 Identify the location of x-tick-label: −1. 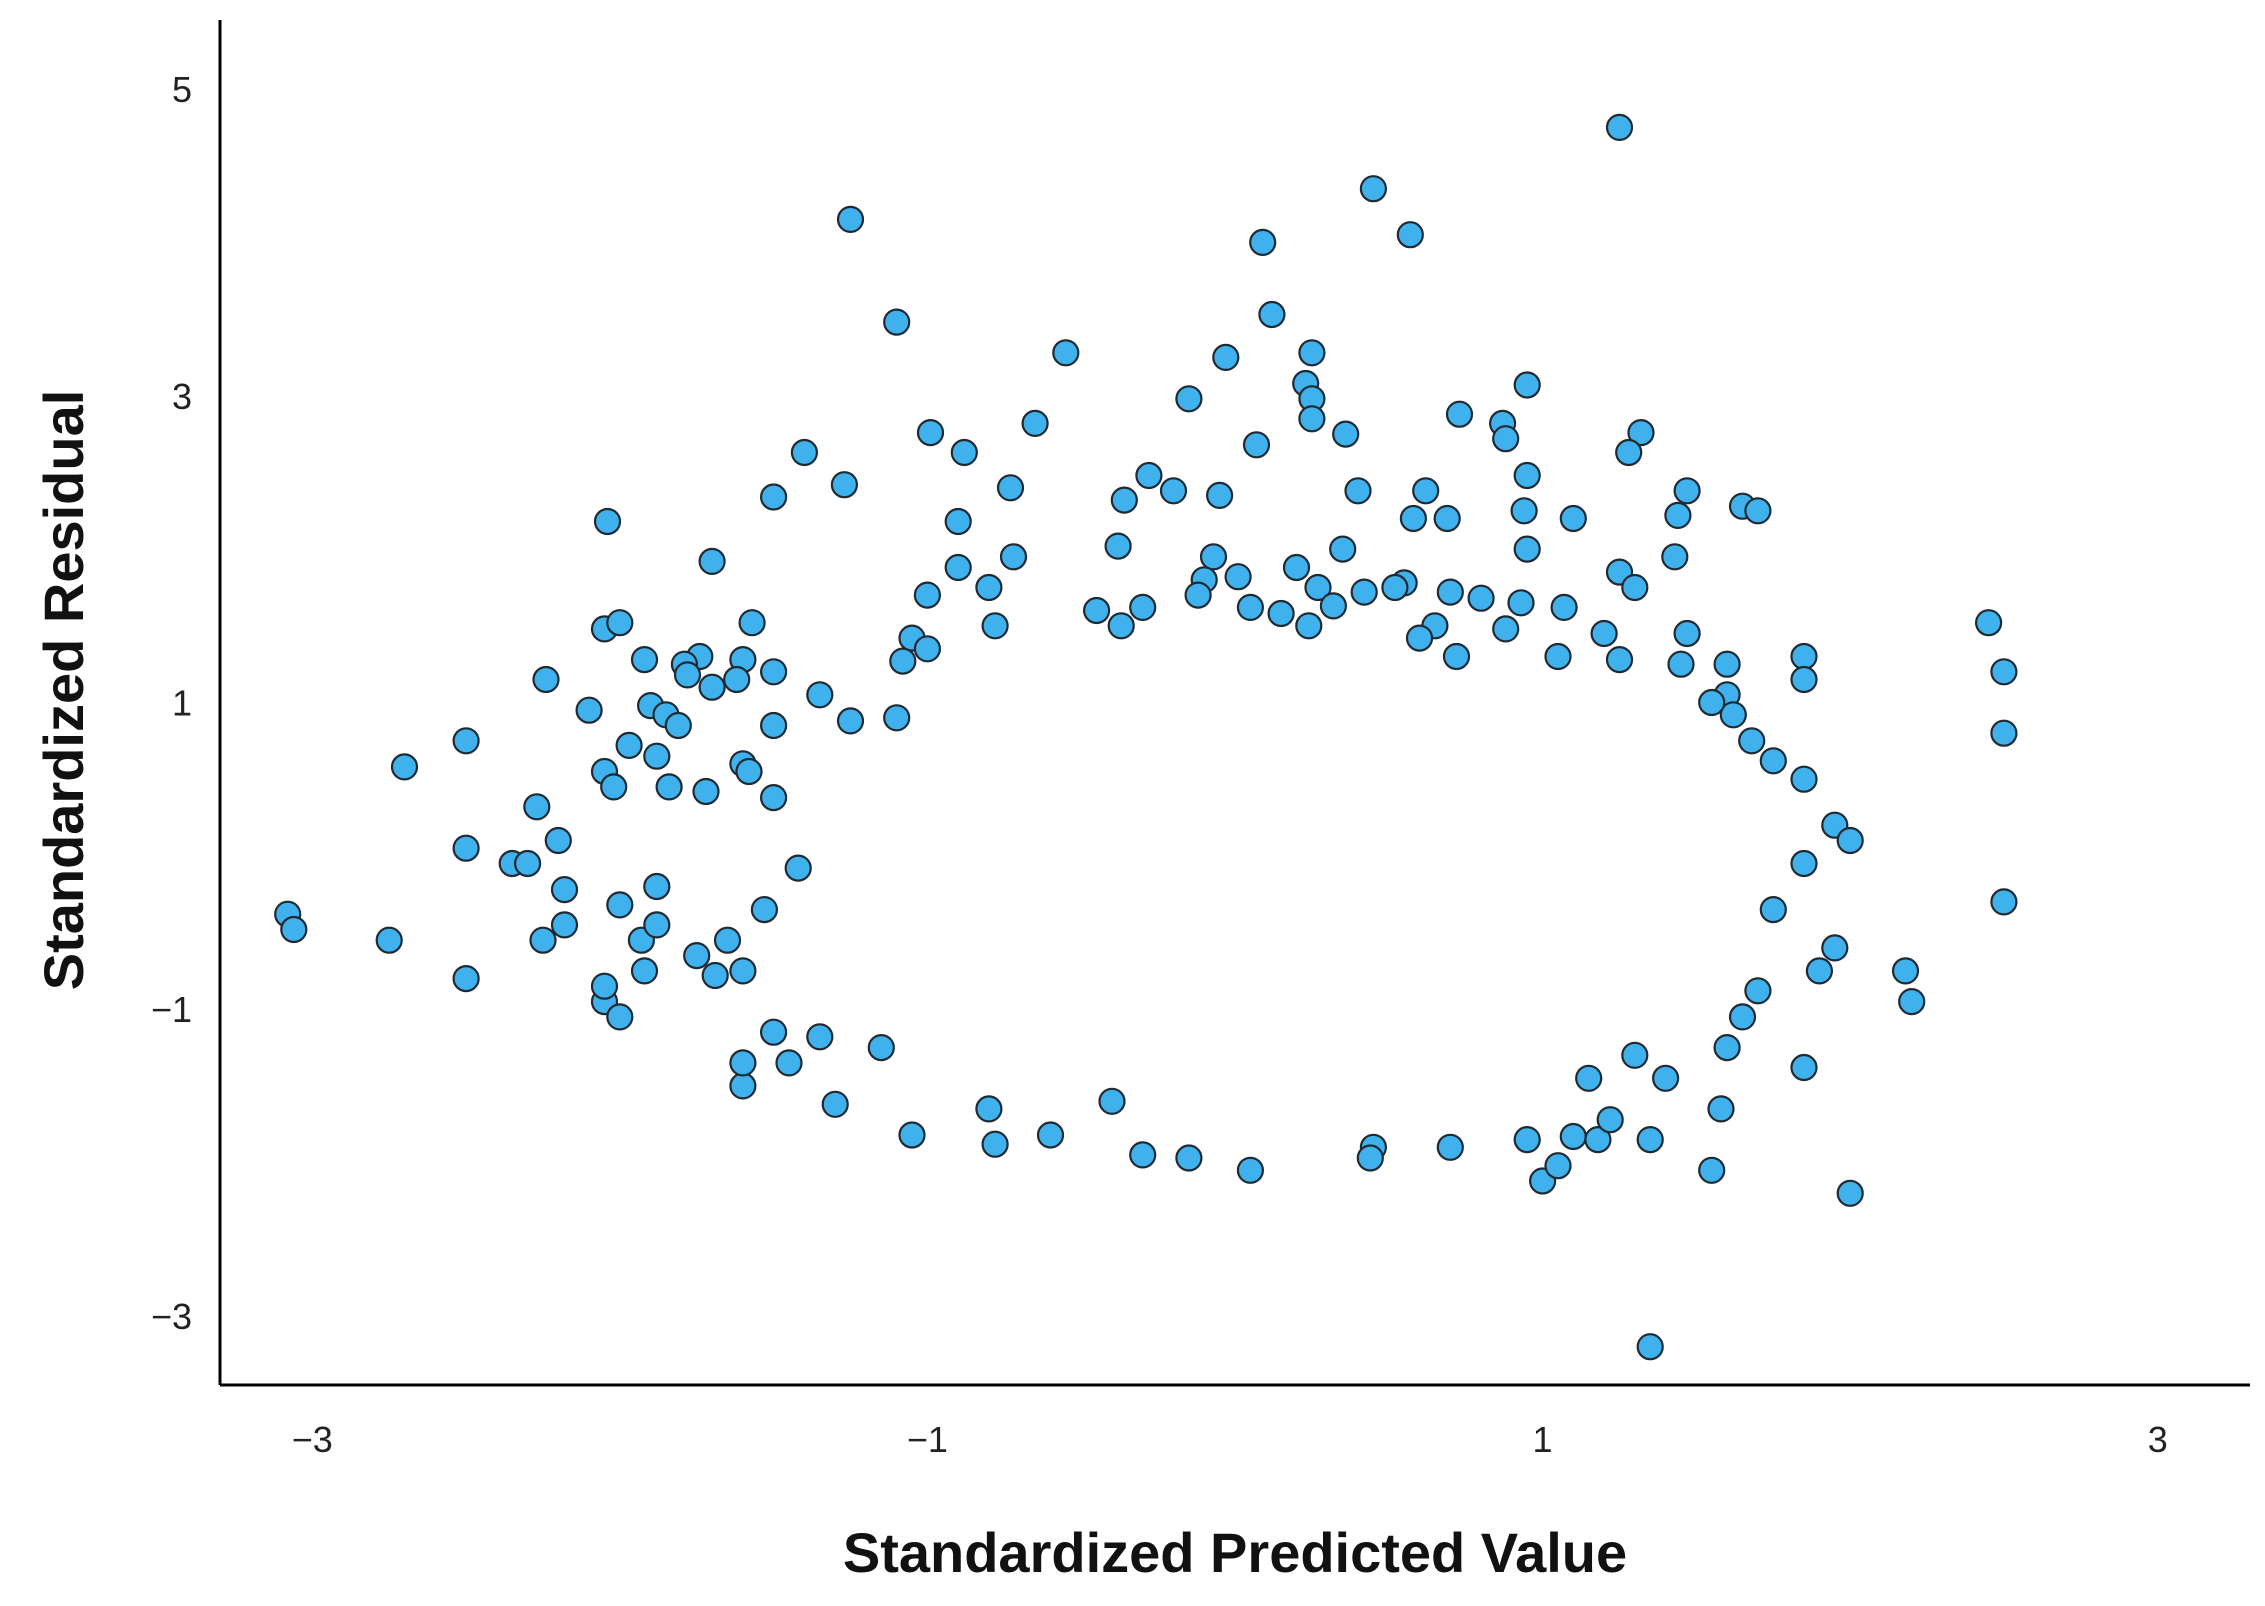
(927, 1439).